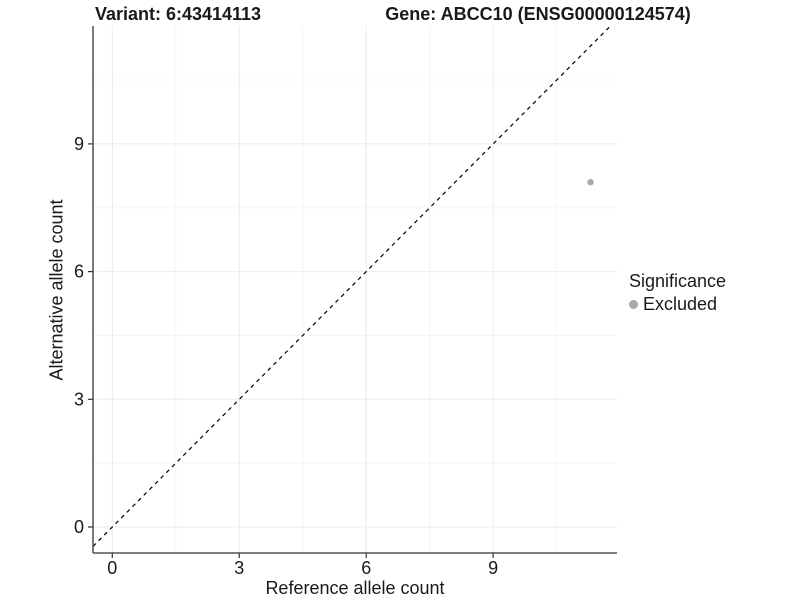  What do you see at coordinates (112, 568) in the screenshot?
I see `x-tick-label: 0` at bounding box center [112, 568].